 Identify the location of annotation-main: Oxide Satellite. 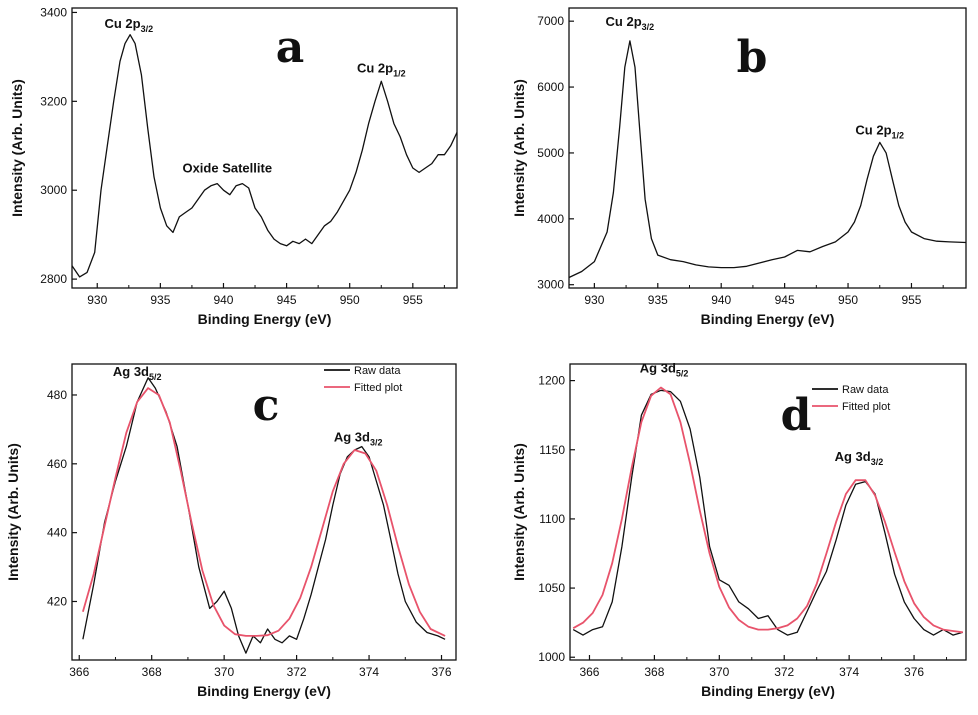
(227, 167).